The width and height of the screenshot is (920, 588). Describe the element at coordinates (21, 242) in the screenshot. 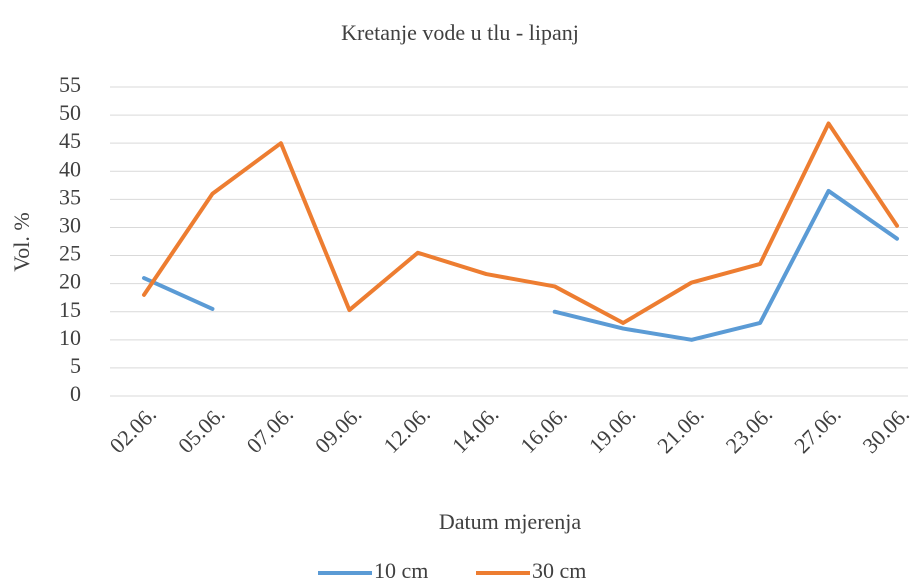

I see `y-axis-title: Vol. %` at that location.